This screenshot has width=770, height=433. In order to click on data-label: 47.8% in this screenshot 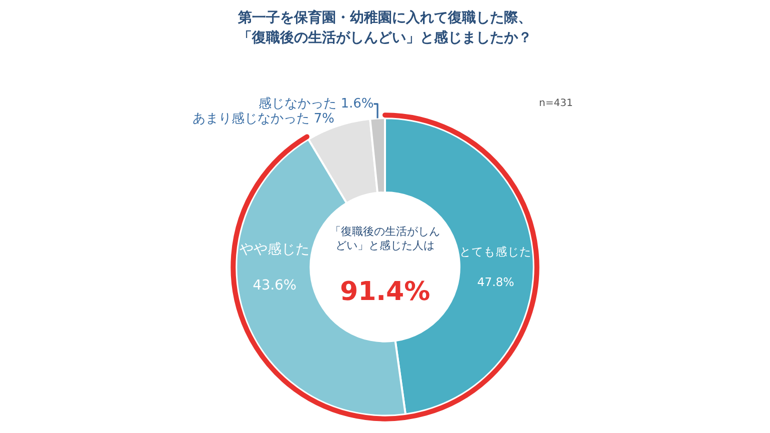, I will do `click(495, 281)`.